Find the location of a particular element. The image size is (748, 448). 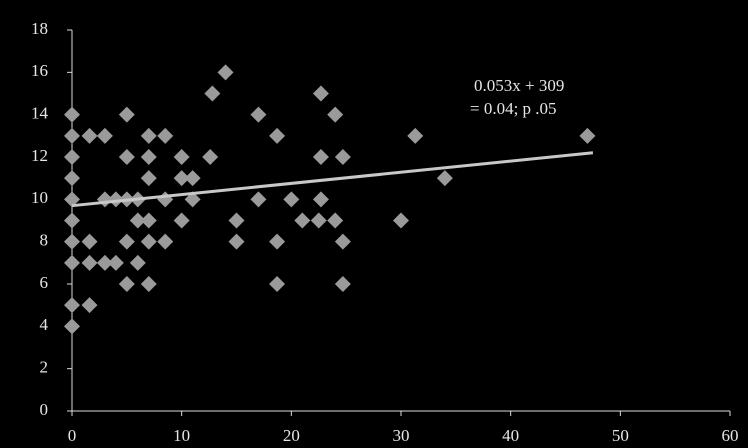

x-tick-label: 50 is located at coordinates (620, 435).